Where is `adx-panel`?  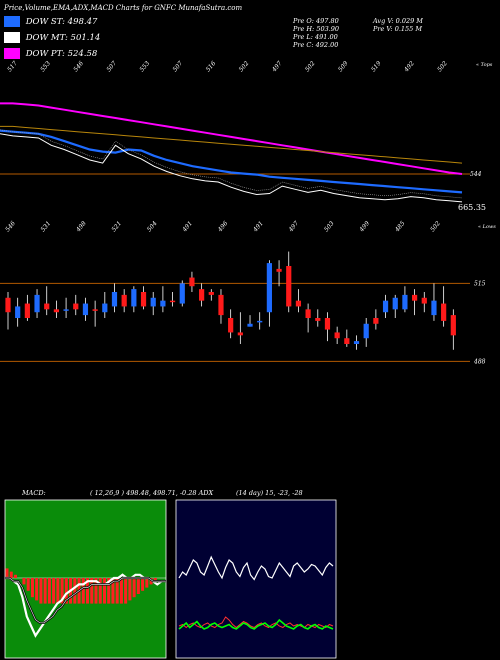
adx-panel is located at coordinates (256, 579).